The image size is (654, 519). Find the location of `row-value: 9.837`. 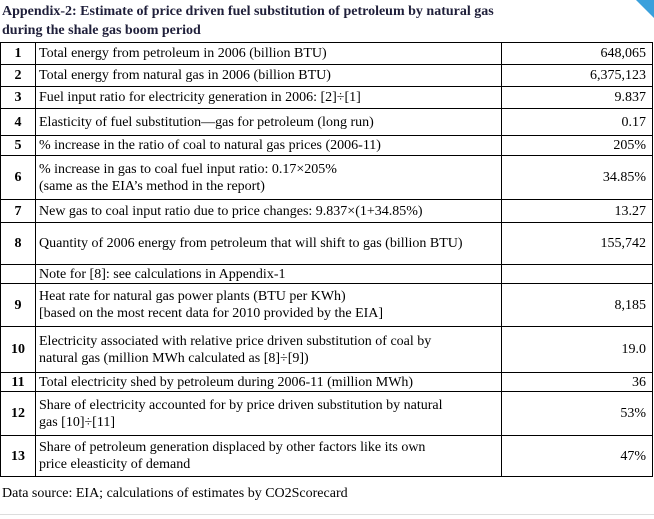

row-value: 9.837 is located at coordinates (577, 97).